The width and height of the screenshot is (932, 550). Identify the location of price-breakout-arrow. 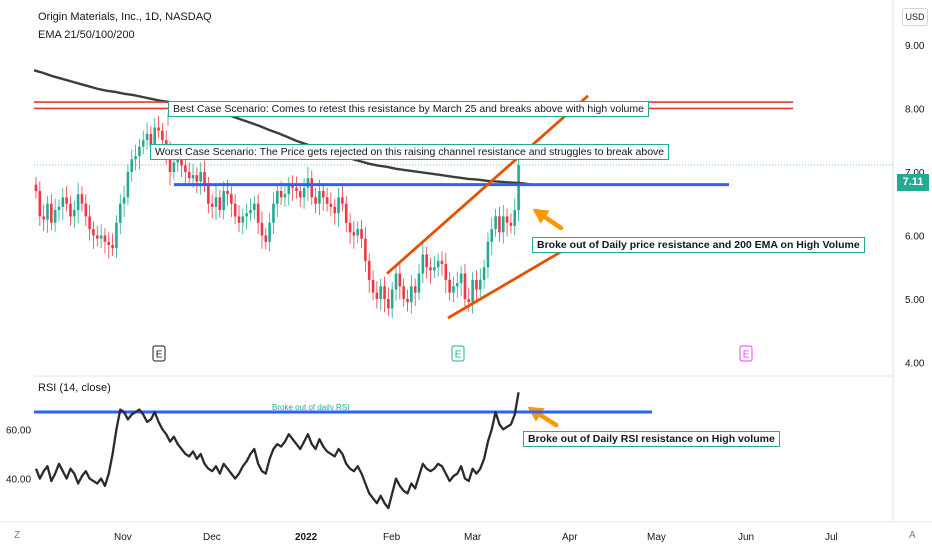
(548, 219).